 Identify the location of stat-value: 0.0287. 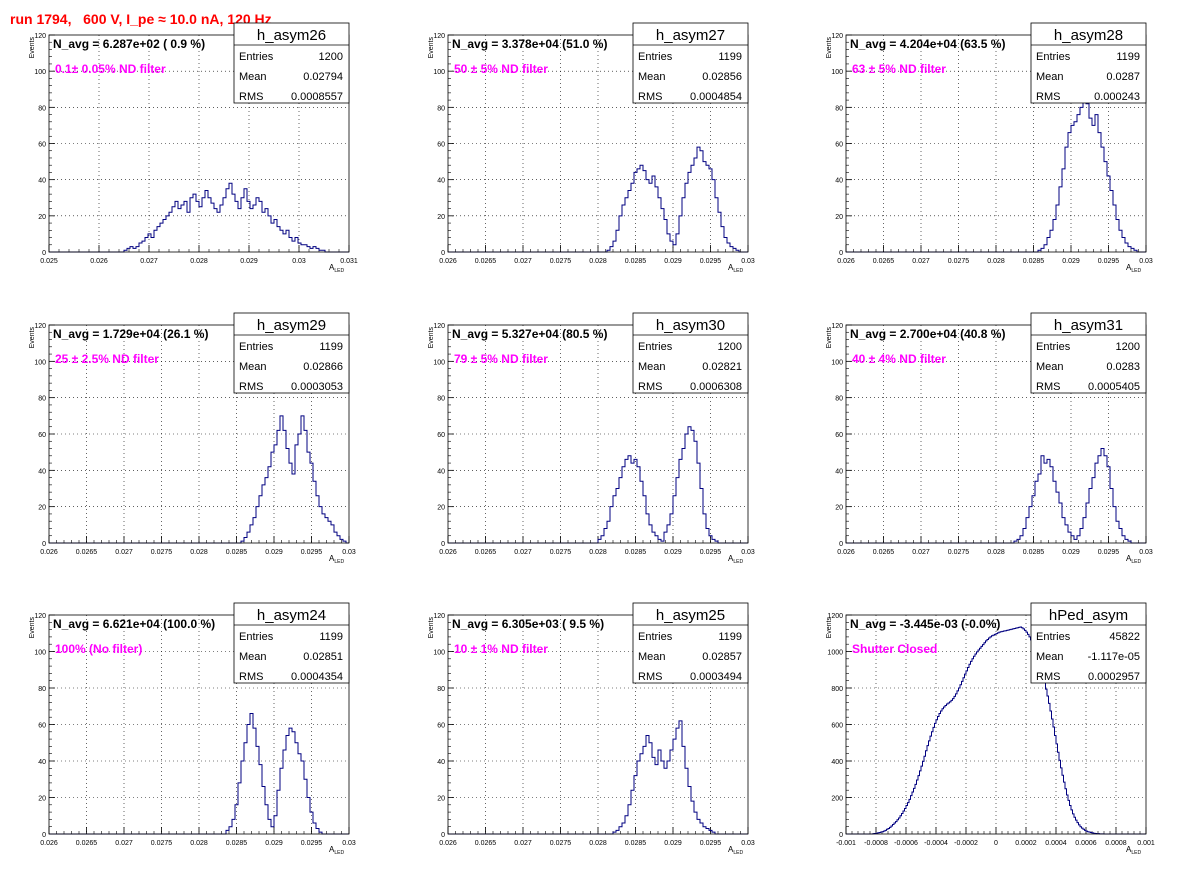
(1123, 77).